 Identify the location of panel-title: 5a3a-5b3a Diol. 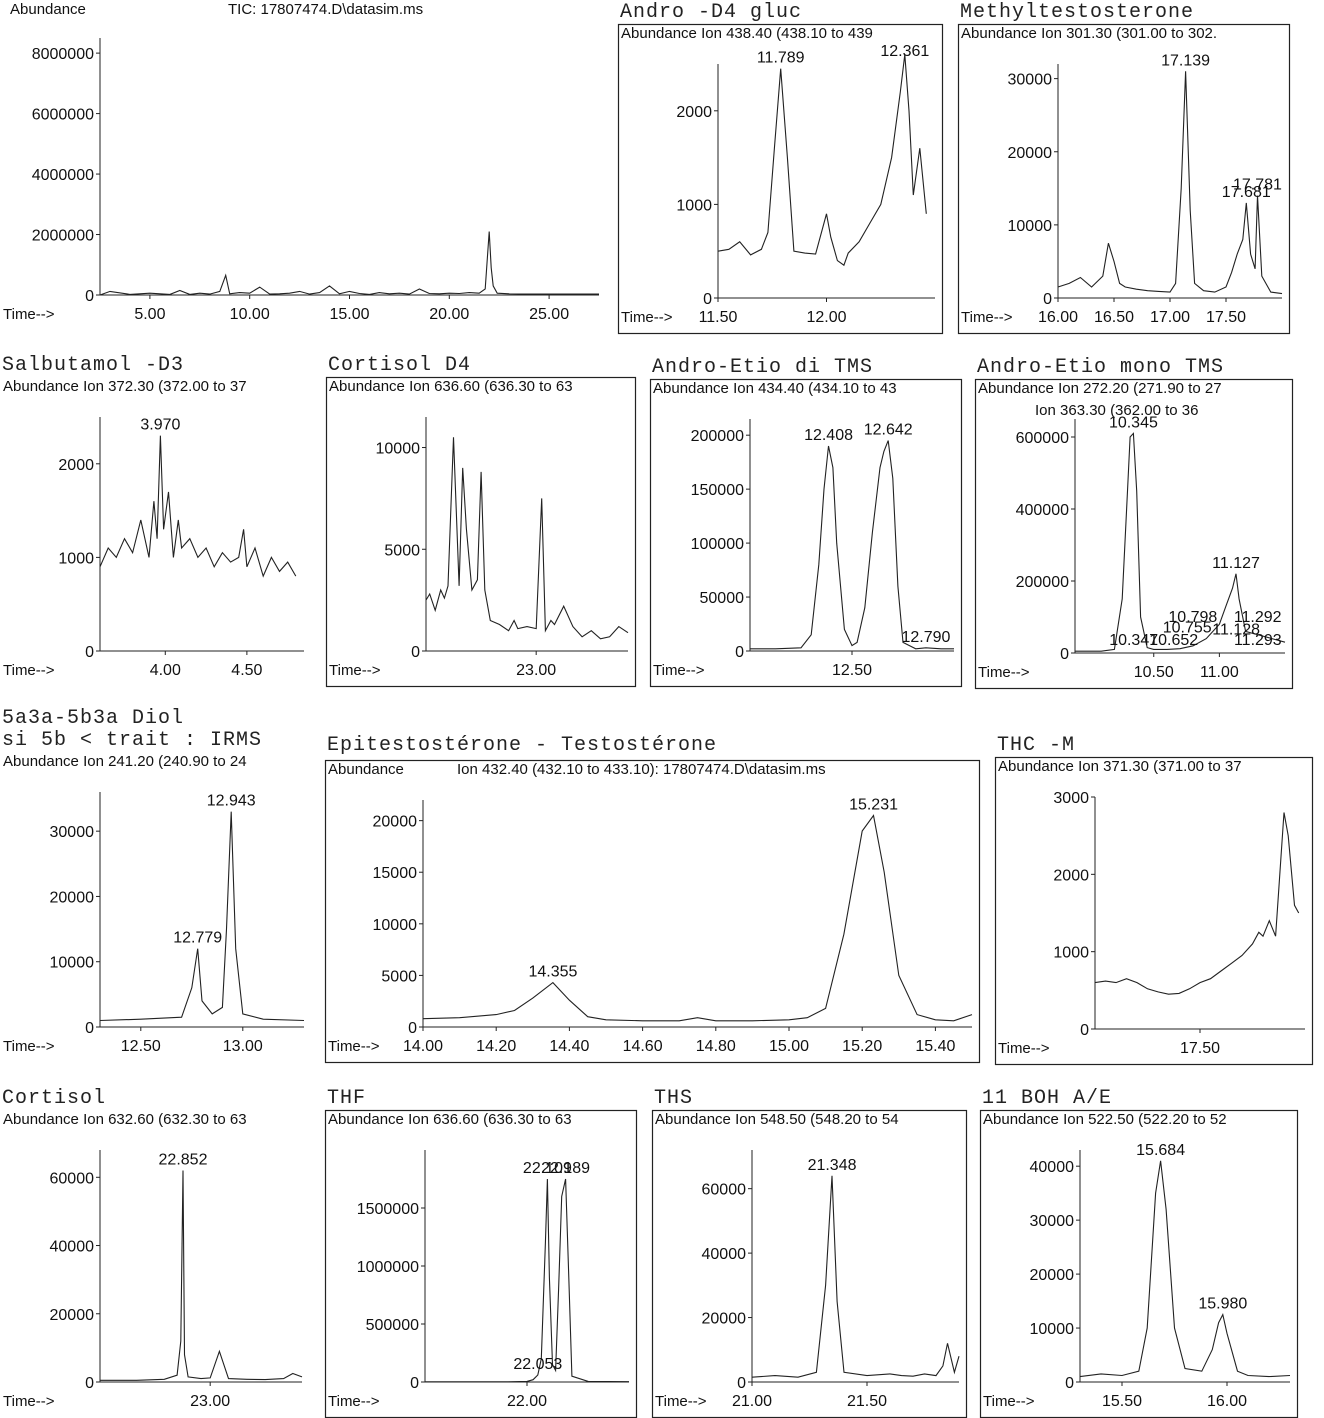
(93, 718).